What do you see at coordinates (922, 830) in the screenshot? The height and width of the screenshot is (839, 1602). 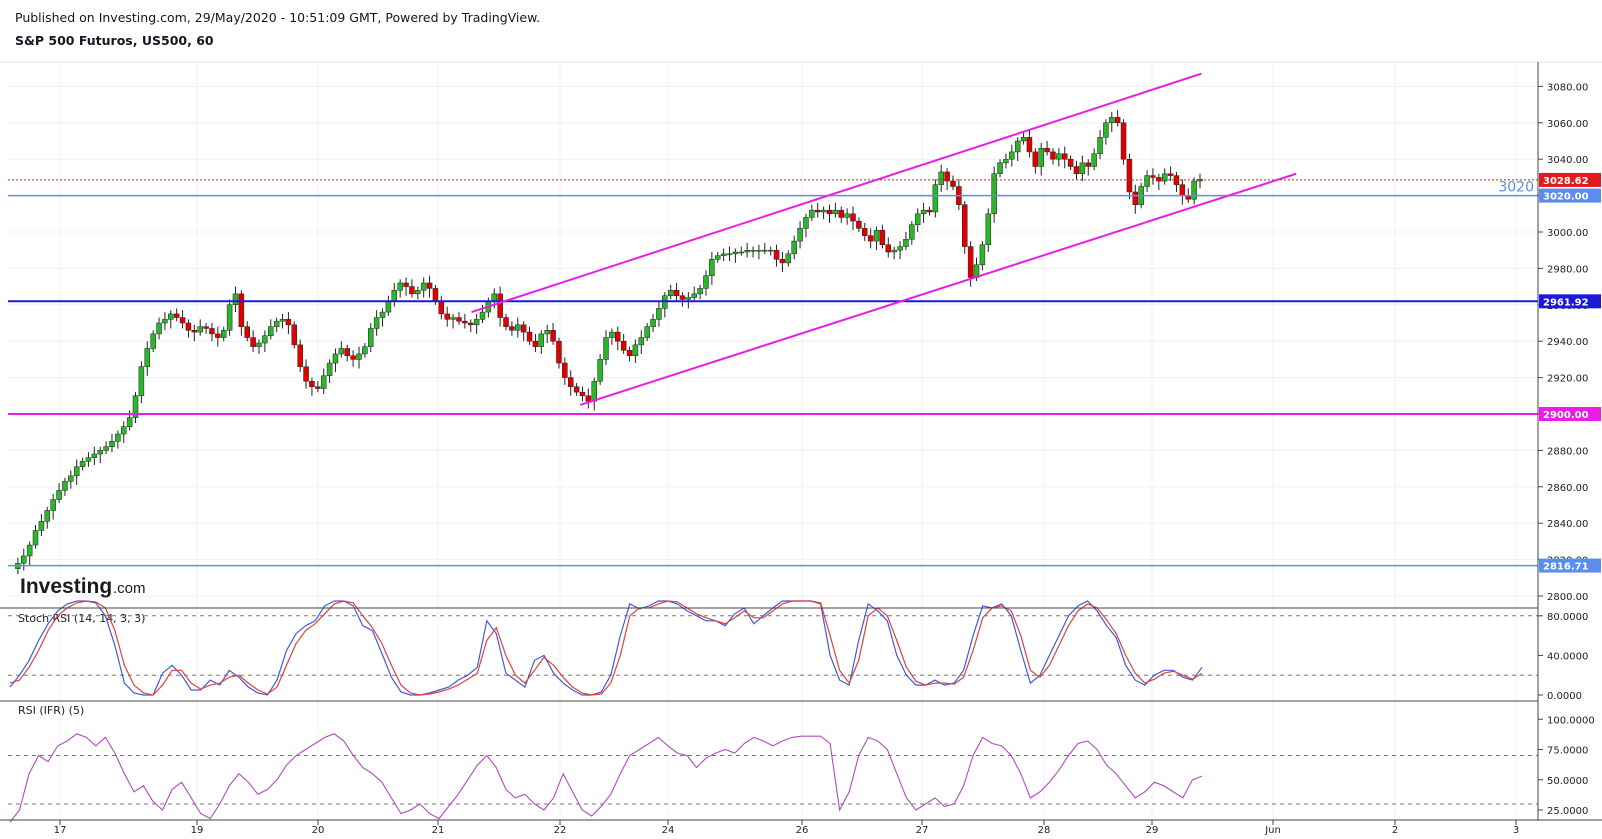 I see `x-tick-label: 27` at bounding box center [922, 830].